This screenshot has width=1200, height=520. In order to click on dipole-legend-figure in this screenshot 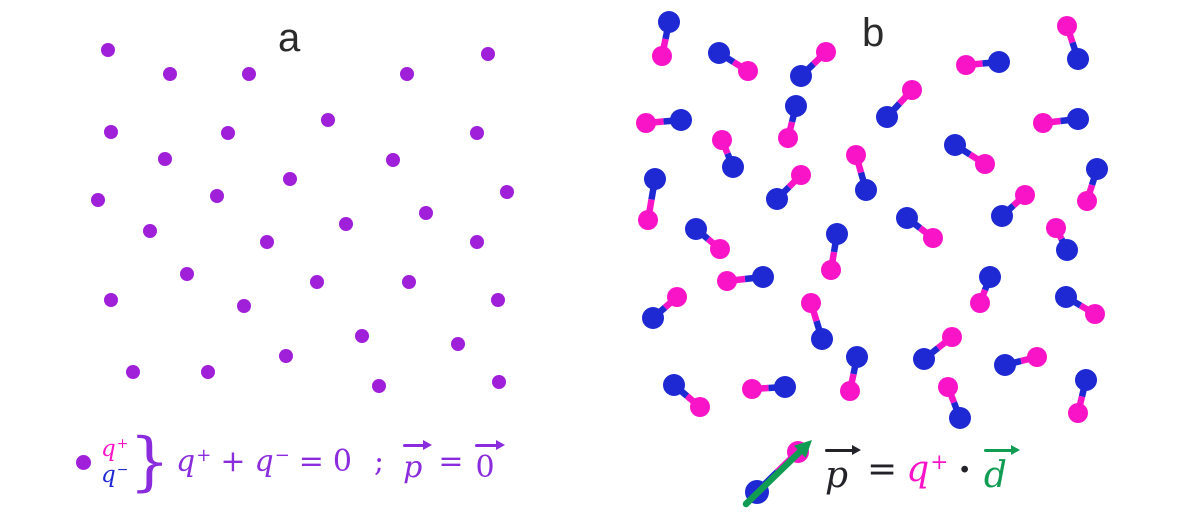, I will do `click(777, 474)`.